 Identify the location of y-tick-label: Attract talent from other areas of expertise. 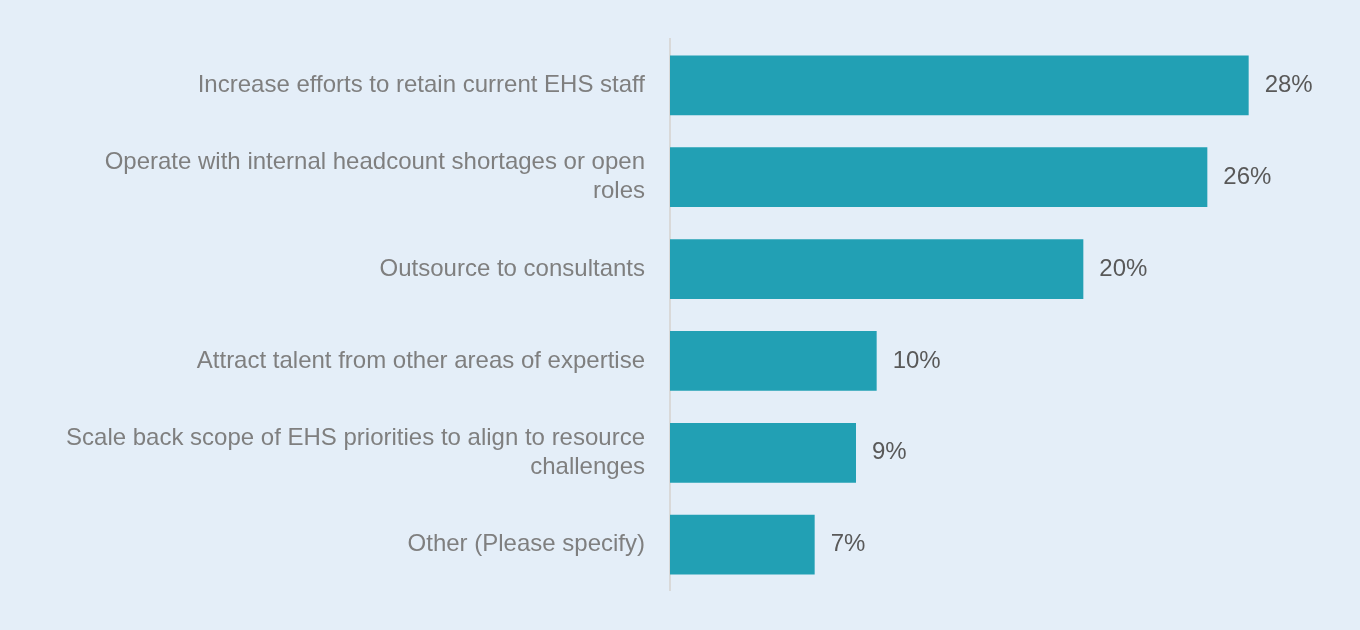
(420, 359).